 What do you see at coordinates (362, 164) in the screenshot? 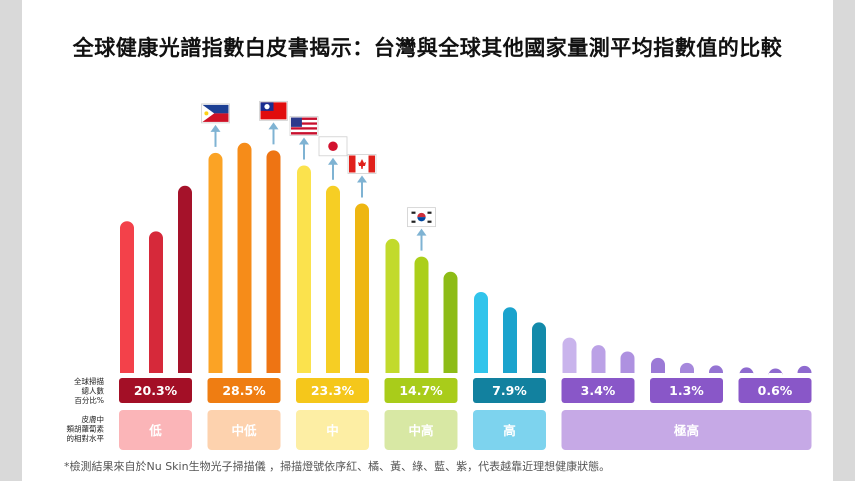
I see `canada-flag-icon` at bounding box center [362, 164].